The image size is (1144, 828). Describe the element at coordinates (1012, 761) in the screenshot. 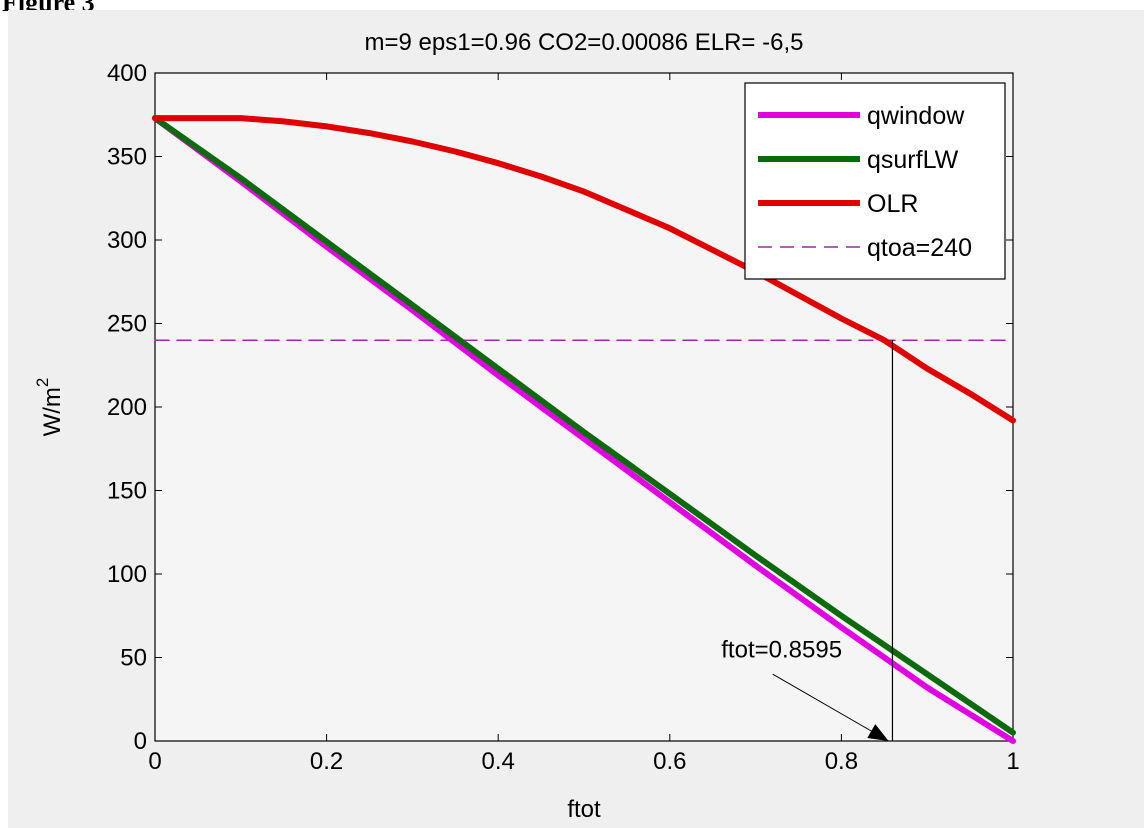

I see `x-tick-label: 1` at that location.